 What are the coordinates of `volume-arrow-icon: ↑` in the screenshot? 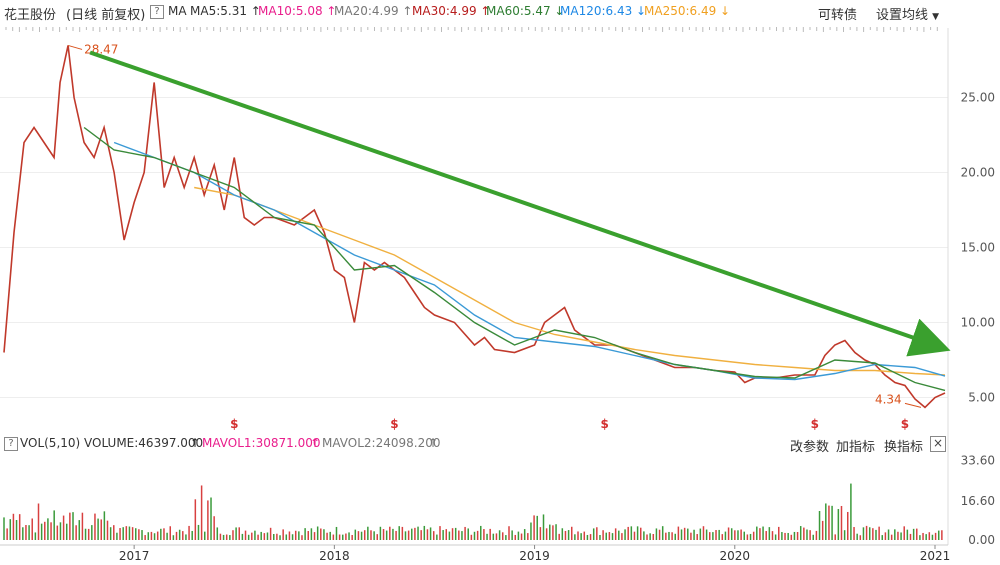 It's located at (195, 443).